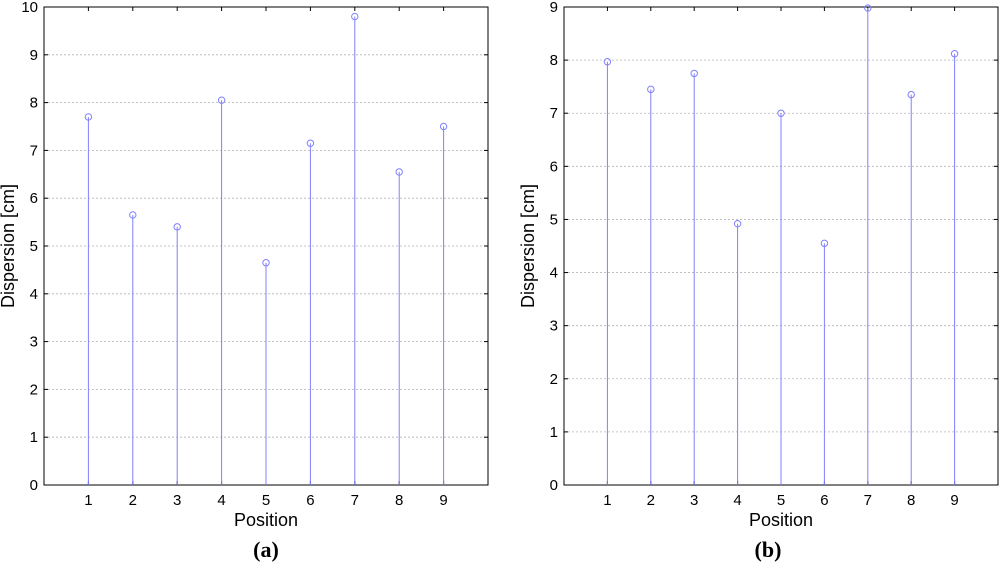  Describe the element at coordinates (768, 549) in the screenshot. I see `panel-caption: (b)` at that location.